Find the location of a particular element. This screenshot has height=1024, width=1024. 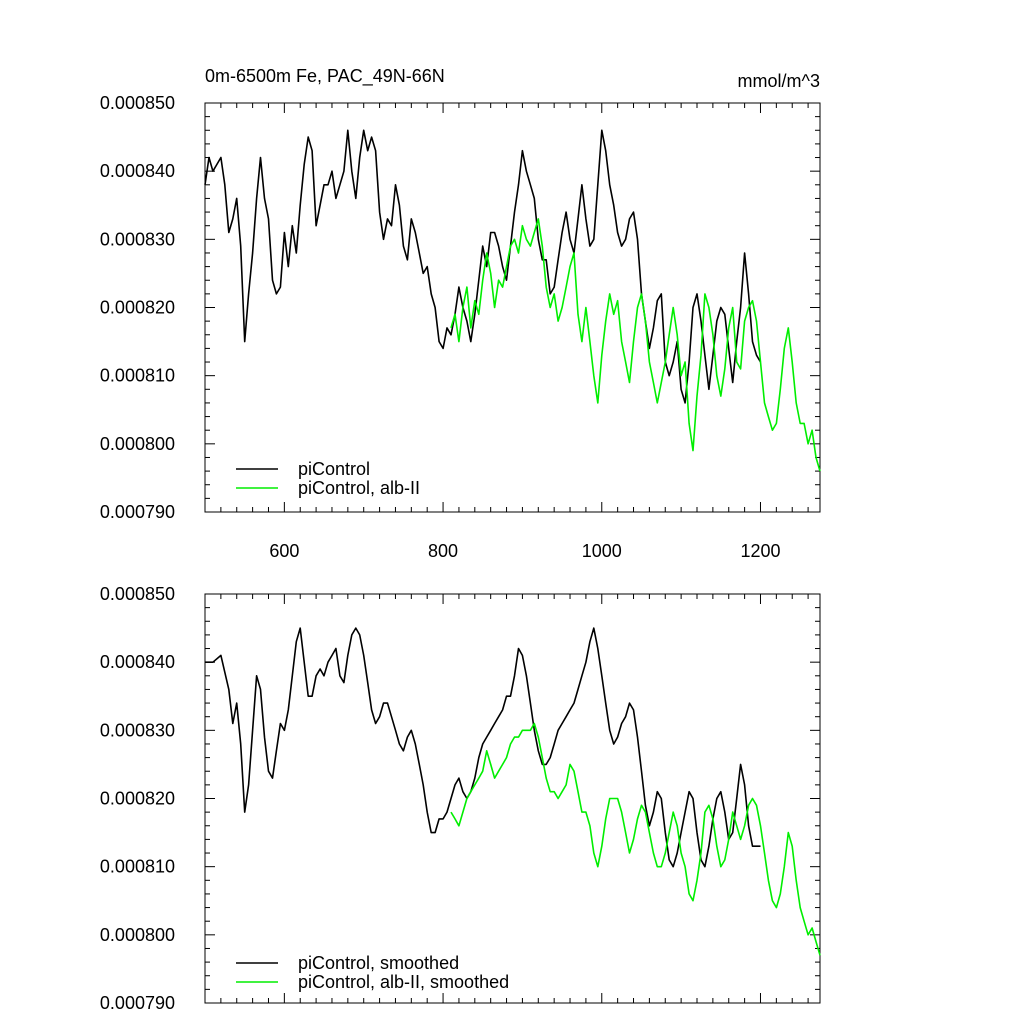

x-tick-label: 1200 is located at coordinates (760, 551).